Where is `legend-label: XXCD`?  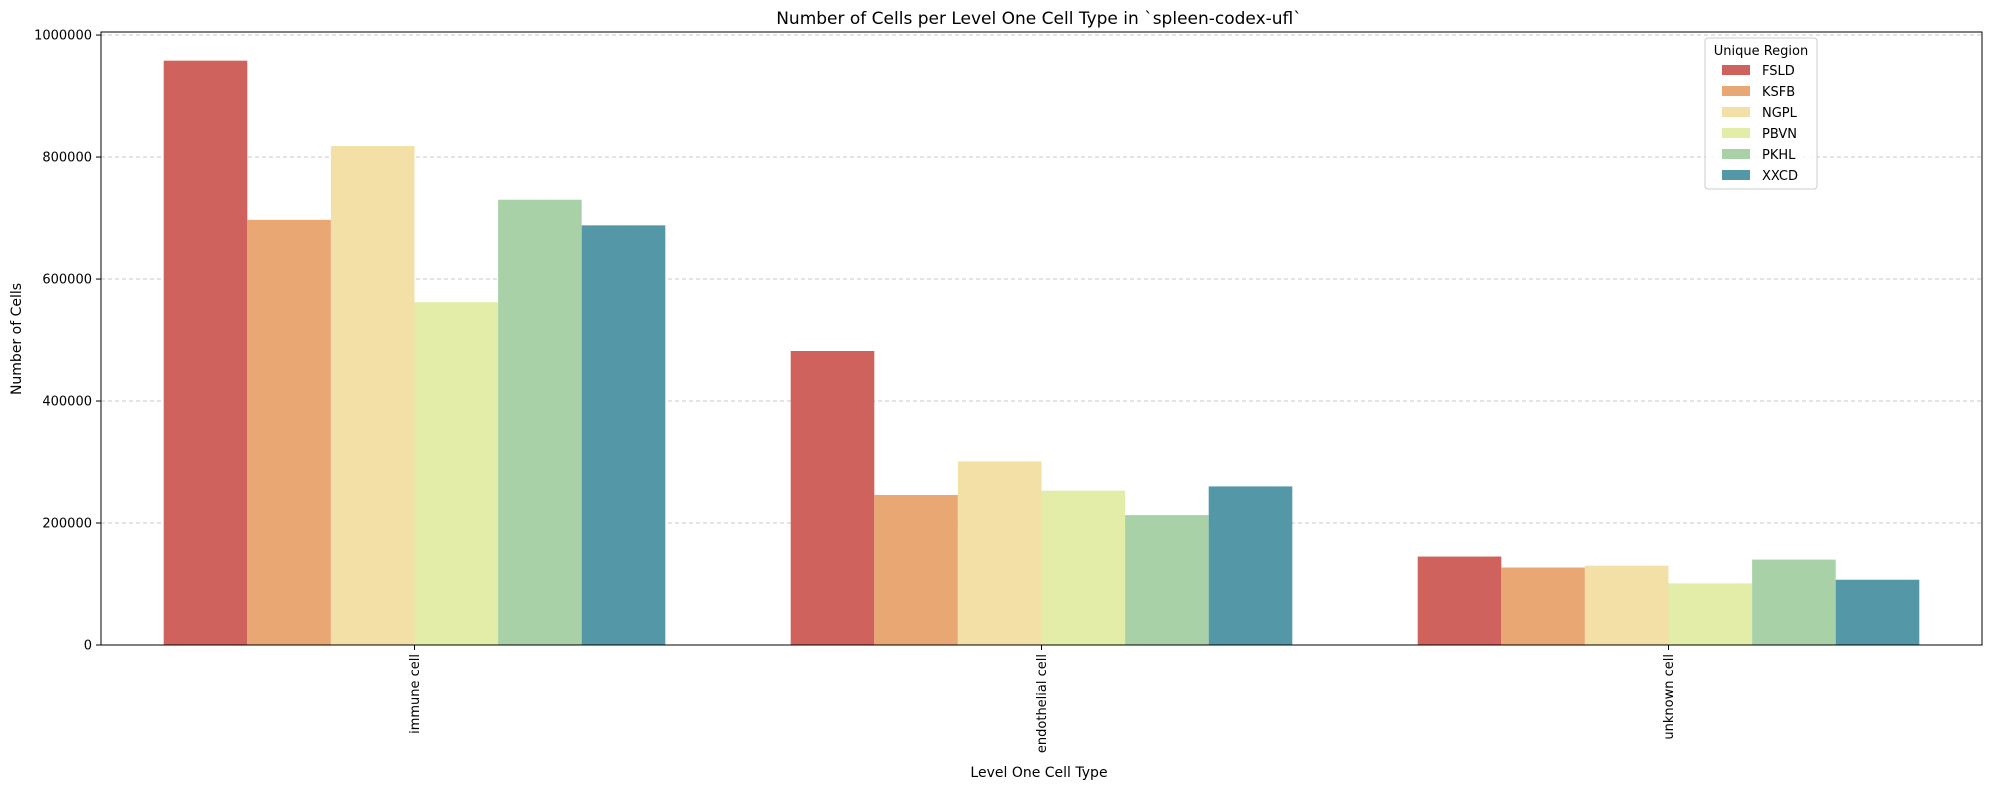 legend-label: XXCD is located at coordinates (1780, 176).